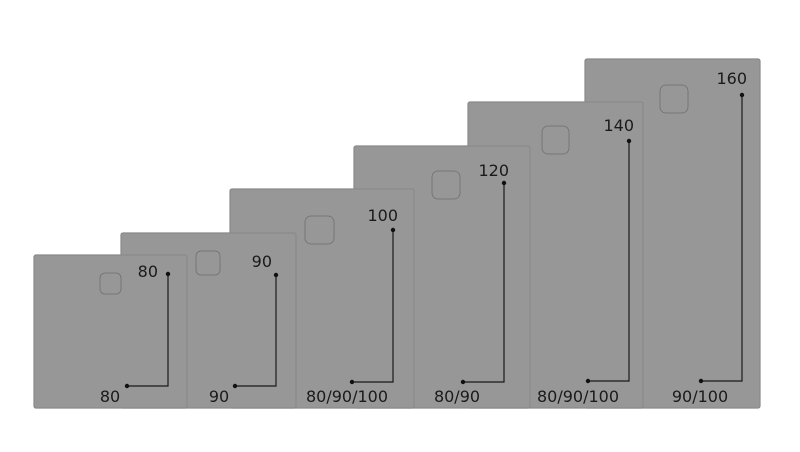 This screenshot has width=800, height=452. Describe the element at coordinates (110, 396) in the screenshot. I see `width-label: 80` at that location.